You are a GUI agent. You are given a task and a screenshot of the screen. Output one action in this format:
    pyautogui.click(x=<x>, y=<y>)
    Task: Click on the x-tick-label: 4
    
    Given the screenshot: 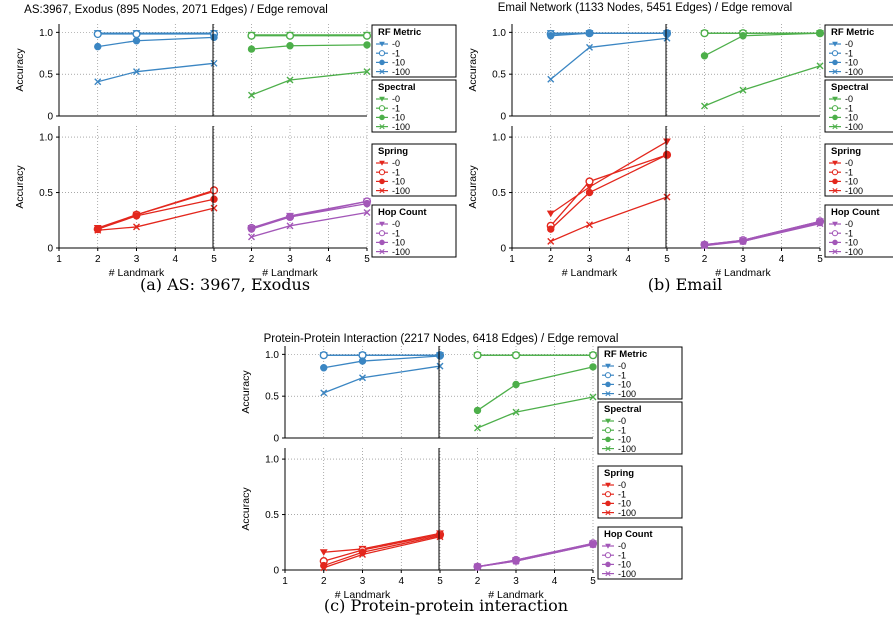 What is the action you would take?
    pyautogui.click(x=555, y=581)
    